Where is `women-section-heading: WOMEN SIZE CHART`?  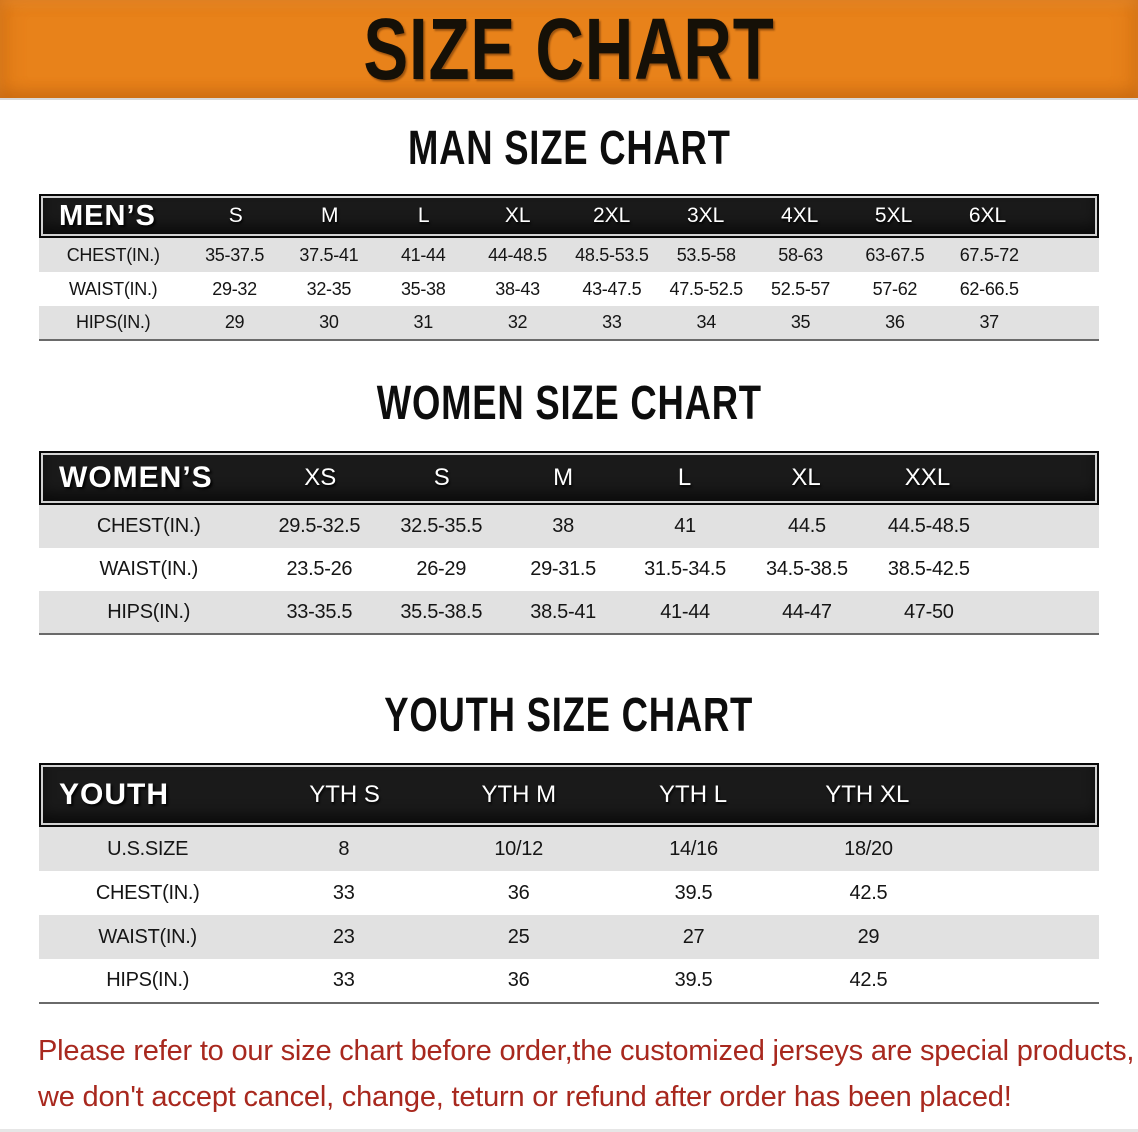 women-section-heading: WOMEN SIZE CHART is located at coordinates (569, 403).